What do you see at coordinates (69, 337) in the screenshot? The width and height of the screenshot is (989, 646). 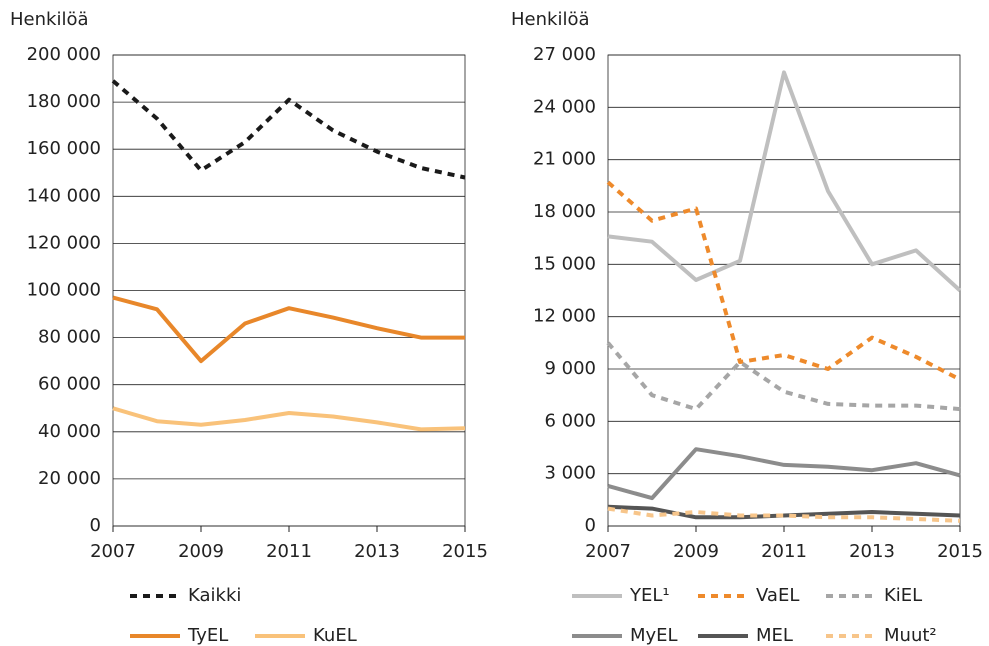 I see `y-tick-label: 80 000` at bounding box center [69, 337].